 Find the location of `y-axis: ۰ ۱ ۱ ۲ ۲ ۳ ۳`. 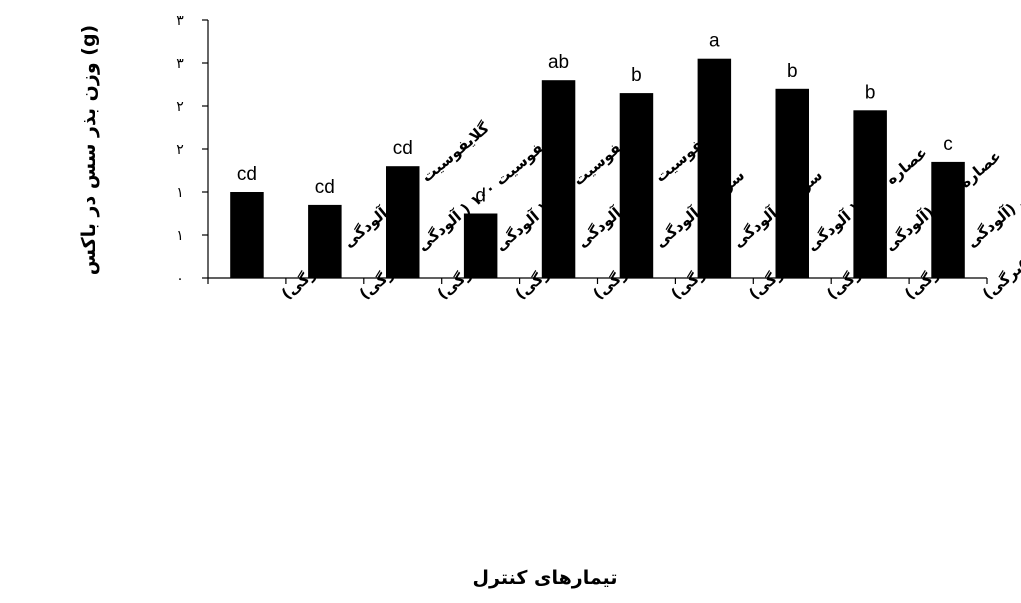

y-axis: ۰ ۱ ۱ ۲ ۲ ۳ ۳ is located at coordinates (192, 150).